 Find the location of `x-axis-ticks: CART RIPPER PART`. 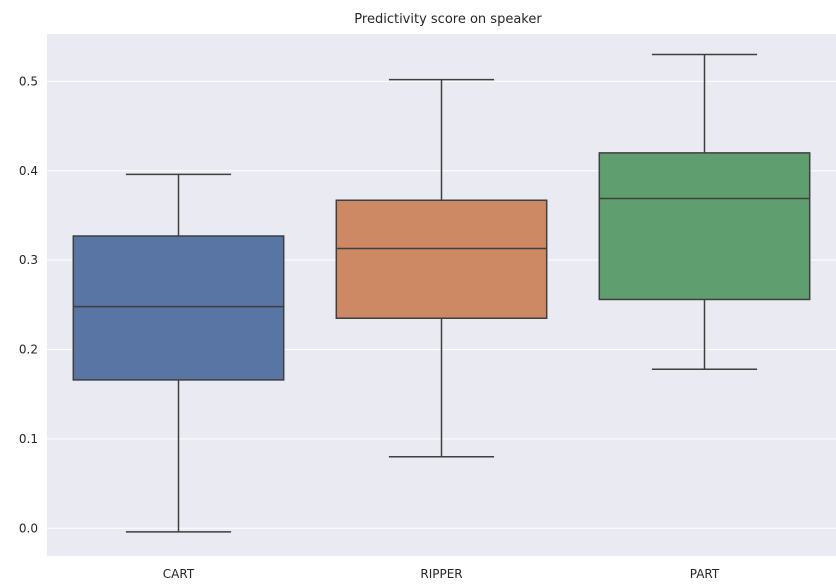

x-axis-ticks: CART RIPPER PART is located at coordinates (441, 574).